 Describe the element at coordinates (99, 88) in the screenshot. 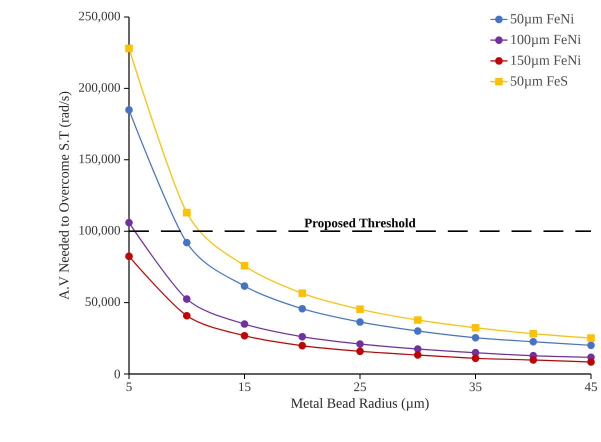

I see `y-tick-label: 200,000` at that location.